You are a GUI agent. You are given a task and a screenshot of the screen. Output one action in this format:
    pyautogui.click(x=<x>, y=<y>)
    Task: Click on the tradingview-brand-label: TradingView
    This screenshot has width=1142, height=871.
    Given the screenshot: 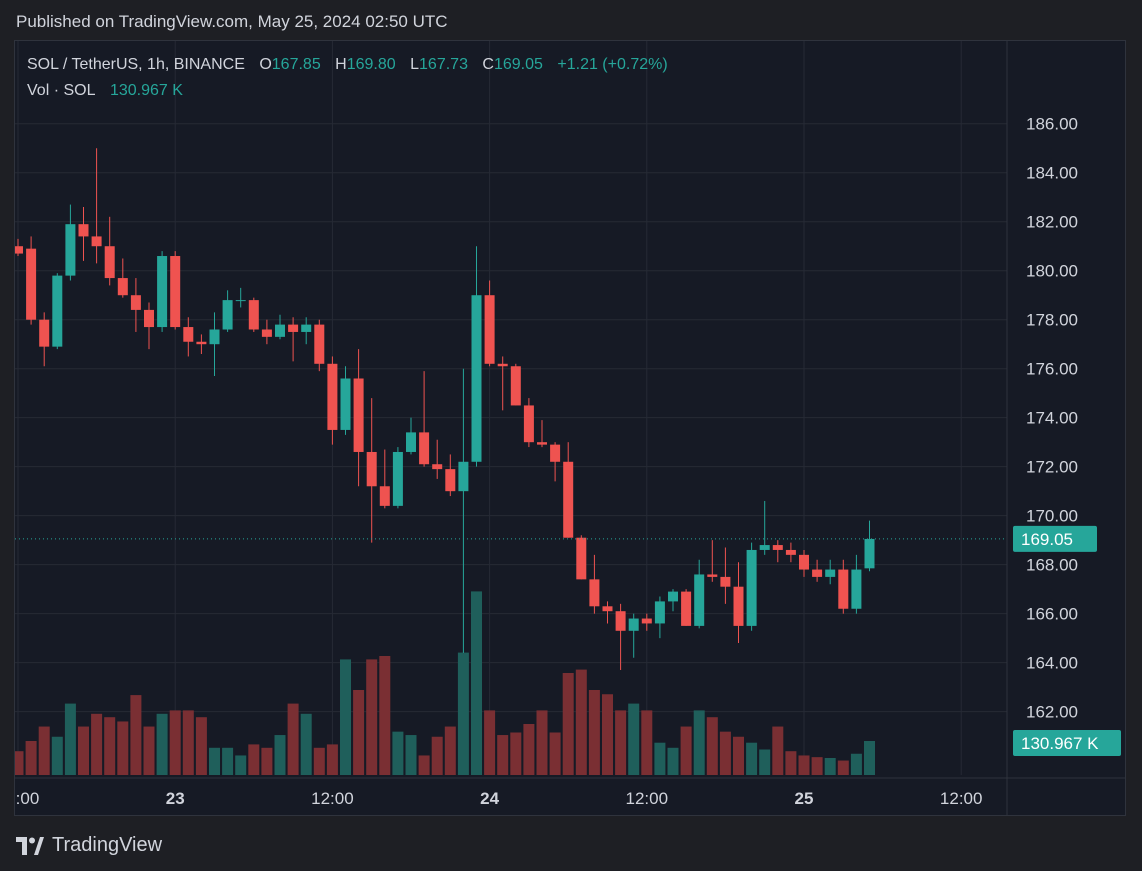 What is the action you would take?
    pyautogui.click(x=107, y=845)
    